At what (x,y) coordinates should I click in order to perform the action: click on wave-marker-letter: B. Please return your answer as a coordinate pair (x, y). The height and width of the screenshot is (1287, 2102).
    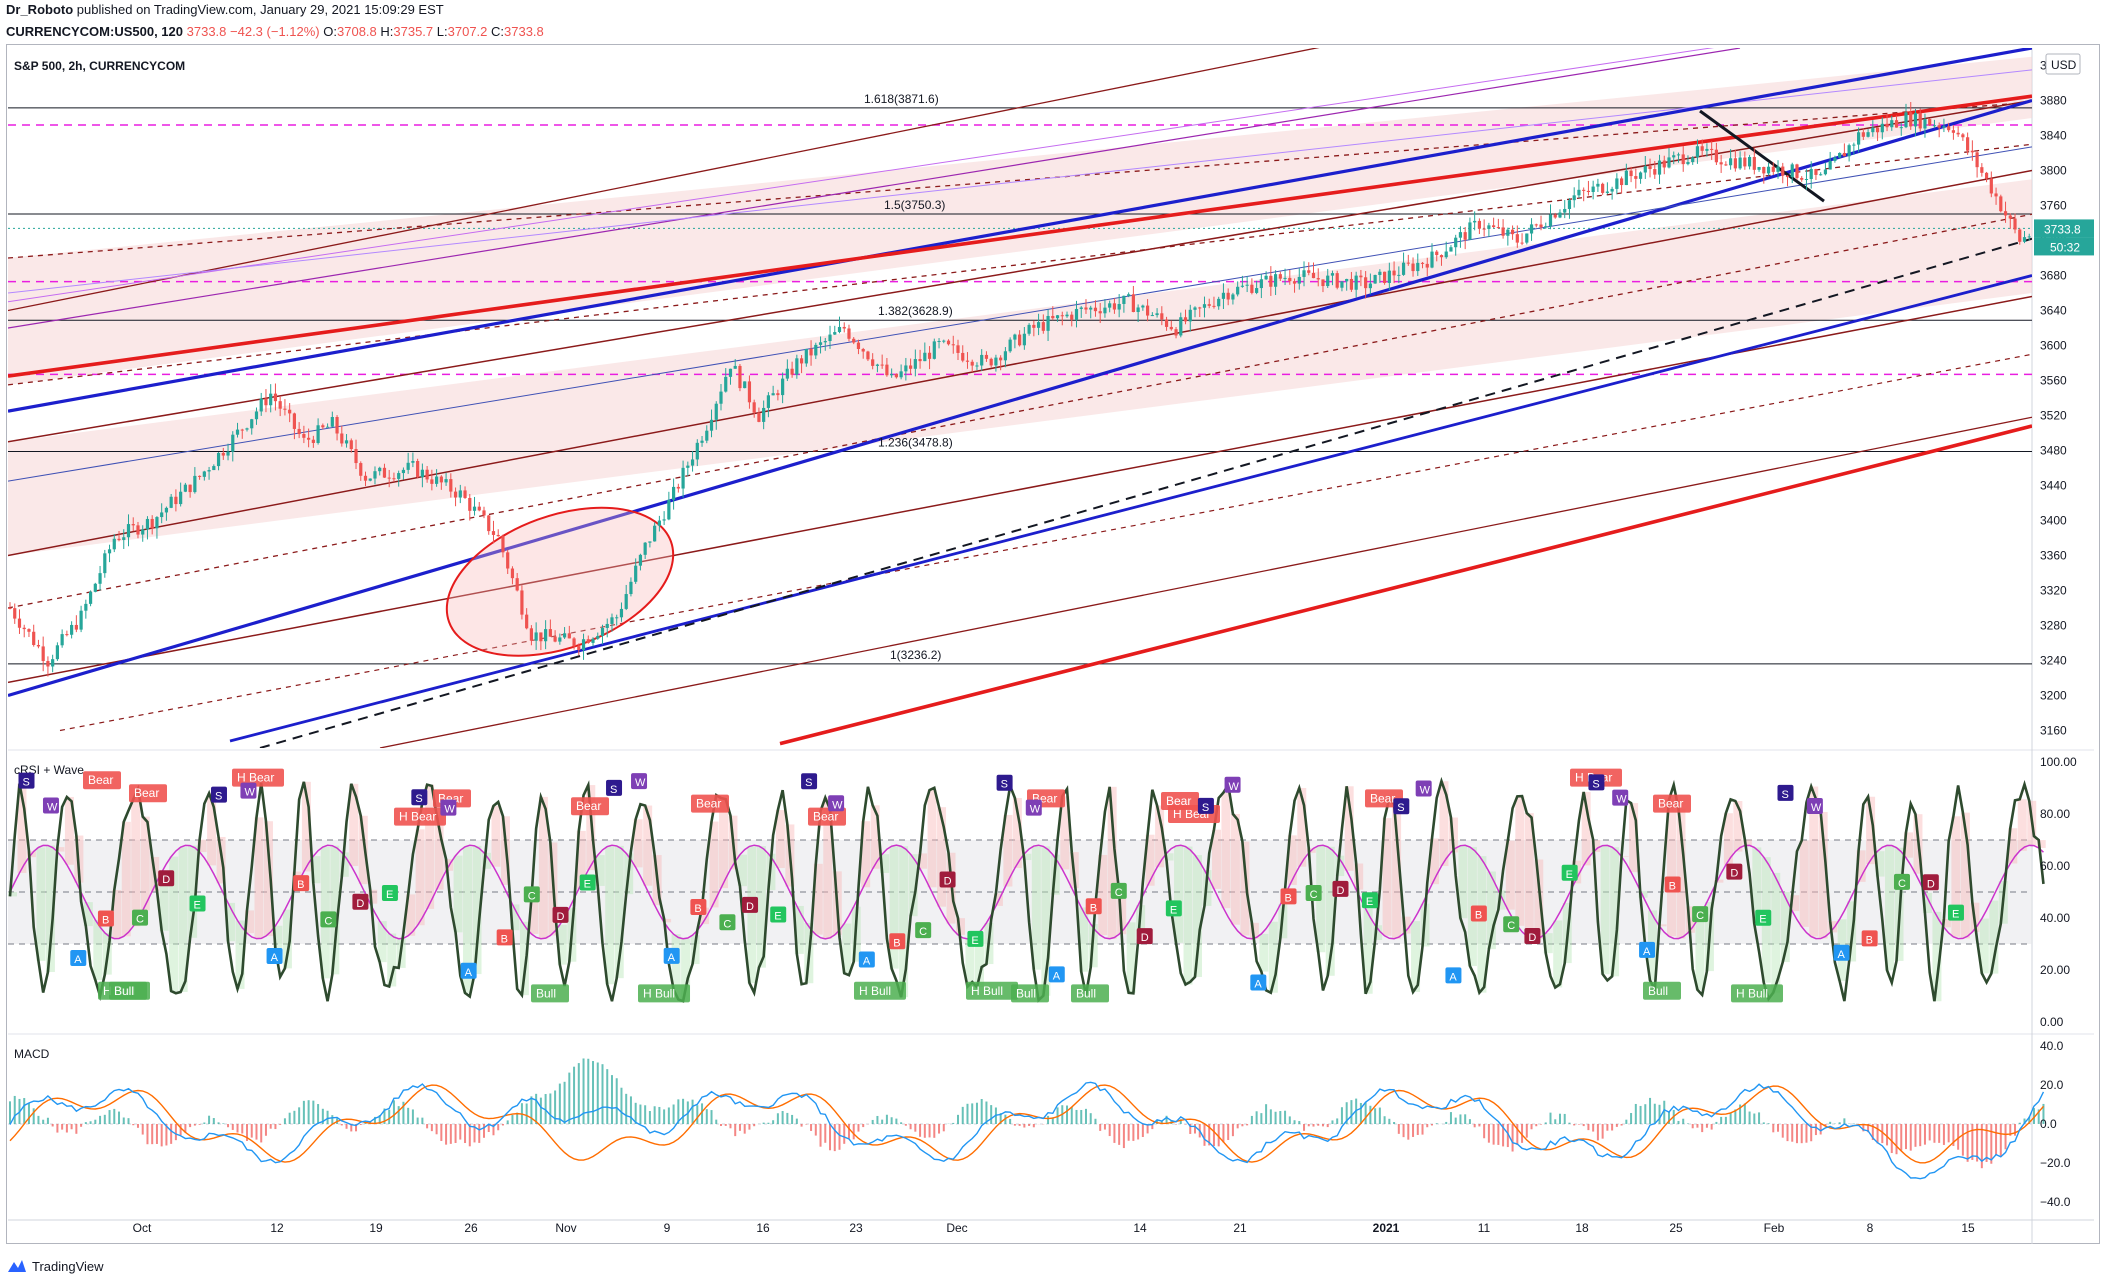
    Looking at the image, I should click on (1478, 915).